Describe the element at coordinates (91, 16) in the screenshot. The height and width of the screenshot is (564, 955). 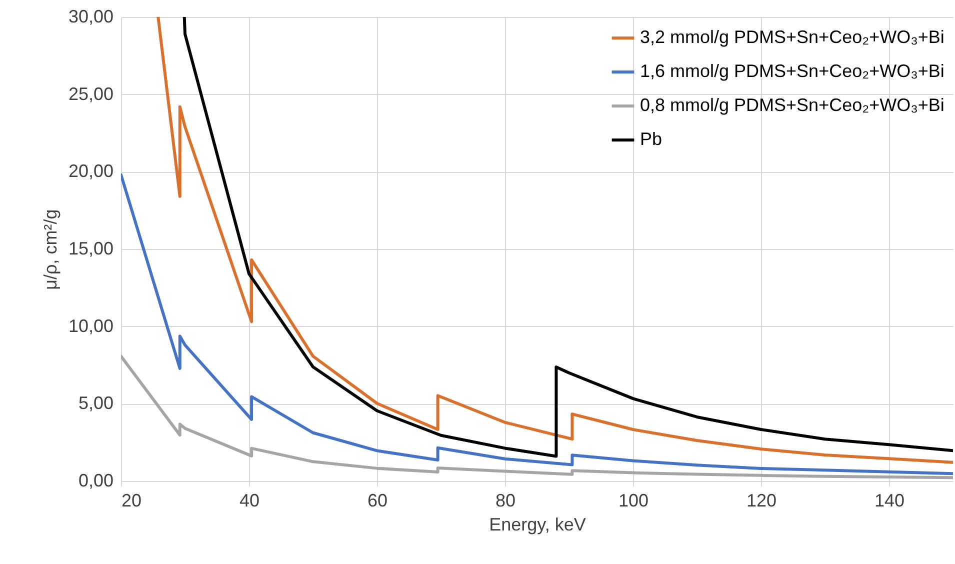
I see `y-tick-label: 30,00` at that location.